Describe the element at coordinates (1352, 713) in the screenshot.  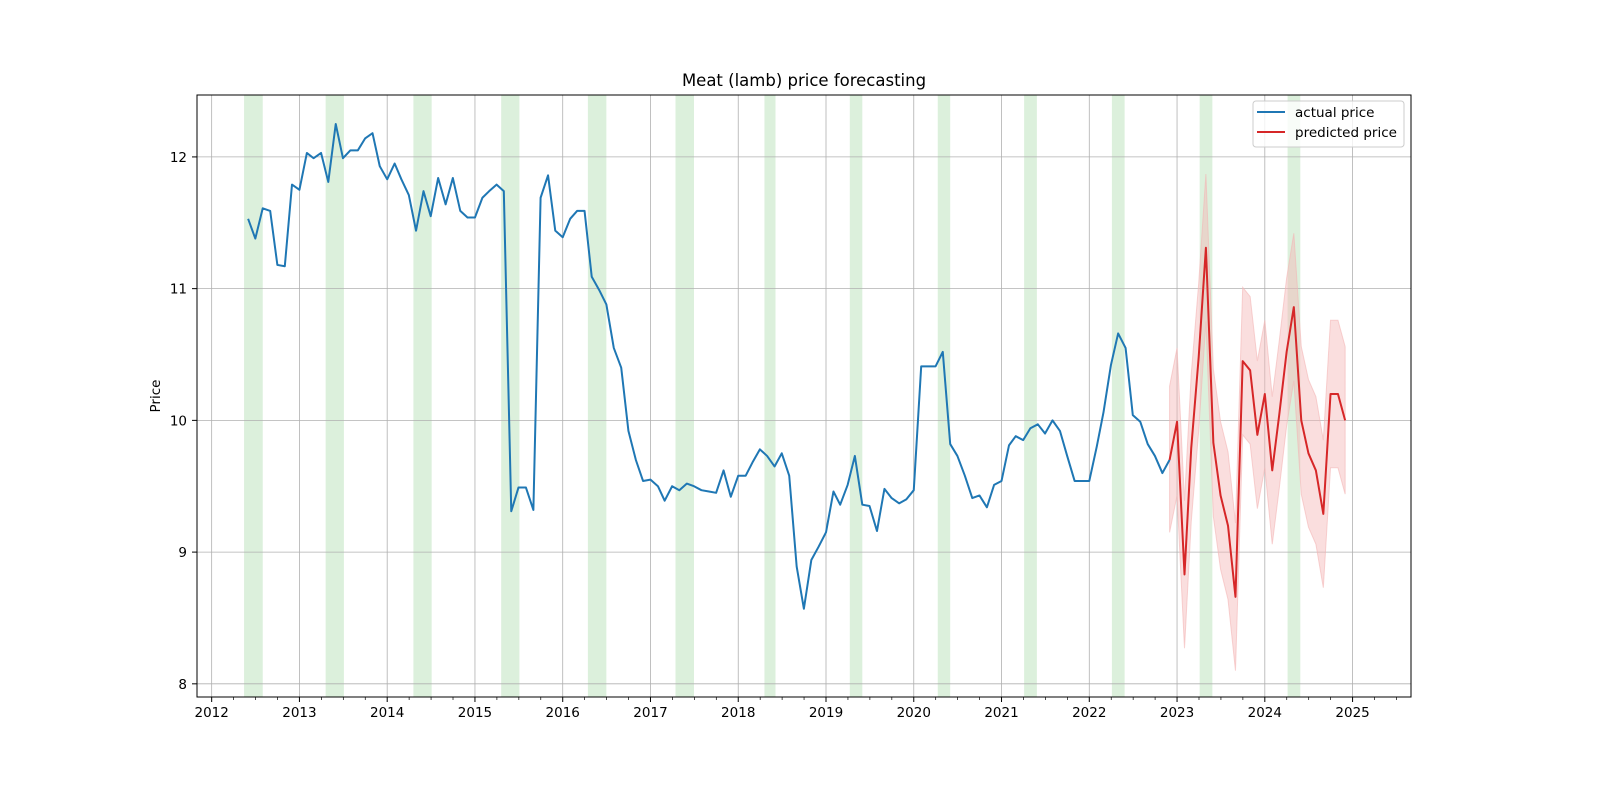
I see `x-tick-label-2025: 2025` at that location.